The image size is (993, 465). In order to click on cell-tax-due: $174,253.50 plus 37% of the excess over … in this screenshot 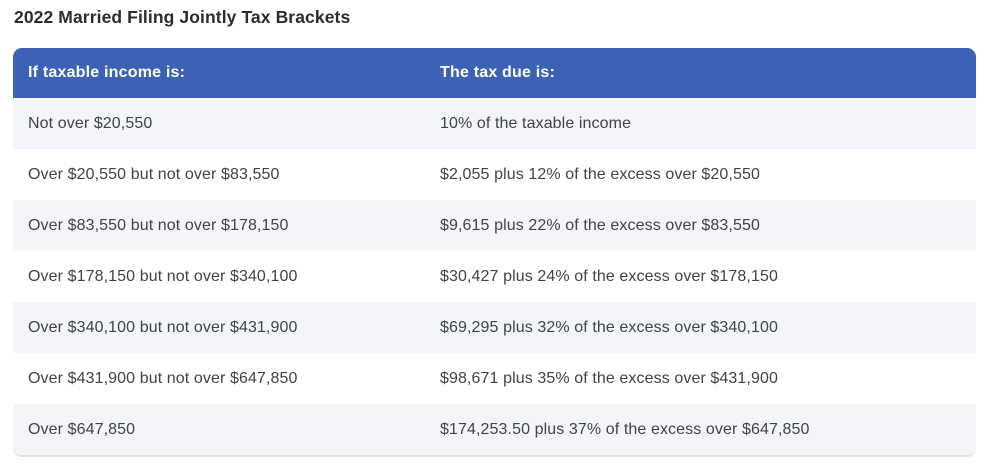, I will do `click(625, 429)`.